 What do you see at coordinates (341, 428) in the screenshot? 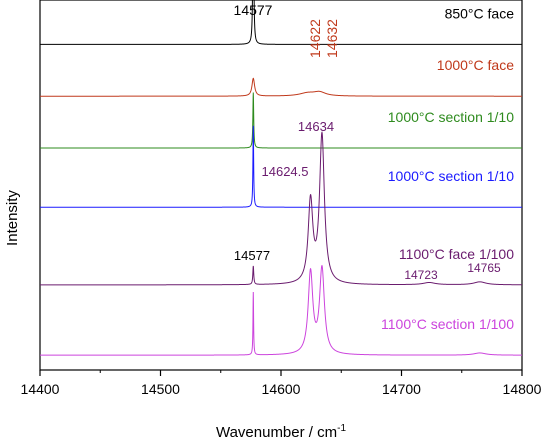
I see `x-axis-label-superscript: -1` at bounding box center [341, 428].